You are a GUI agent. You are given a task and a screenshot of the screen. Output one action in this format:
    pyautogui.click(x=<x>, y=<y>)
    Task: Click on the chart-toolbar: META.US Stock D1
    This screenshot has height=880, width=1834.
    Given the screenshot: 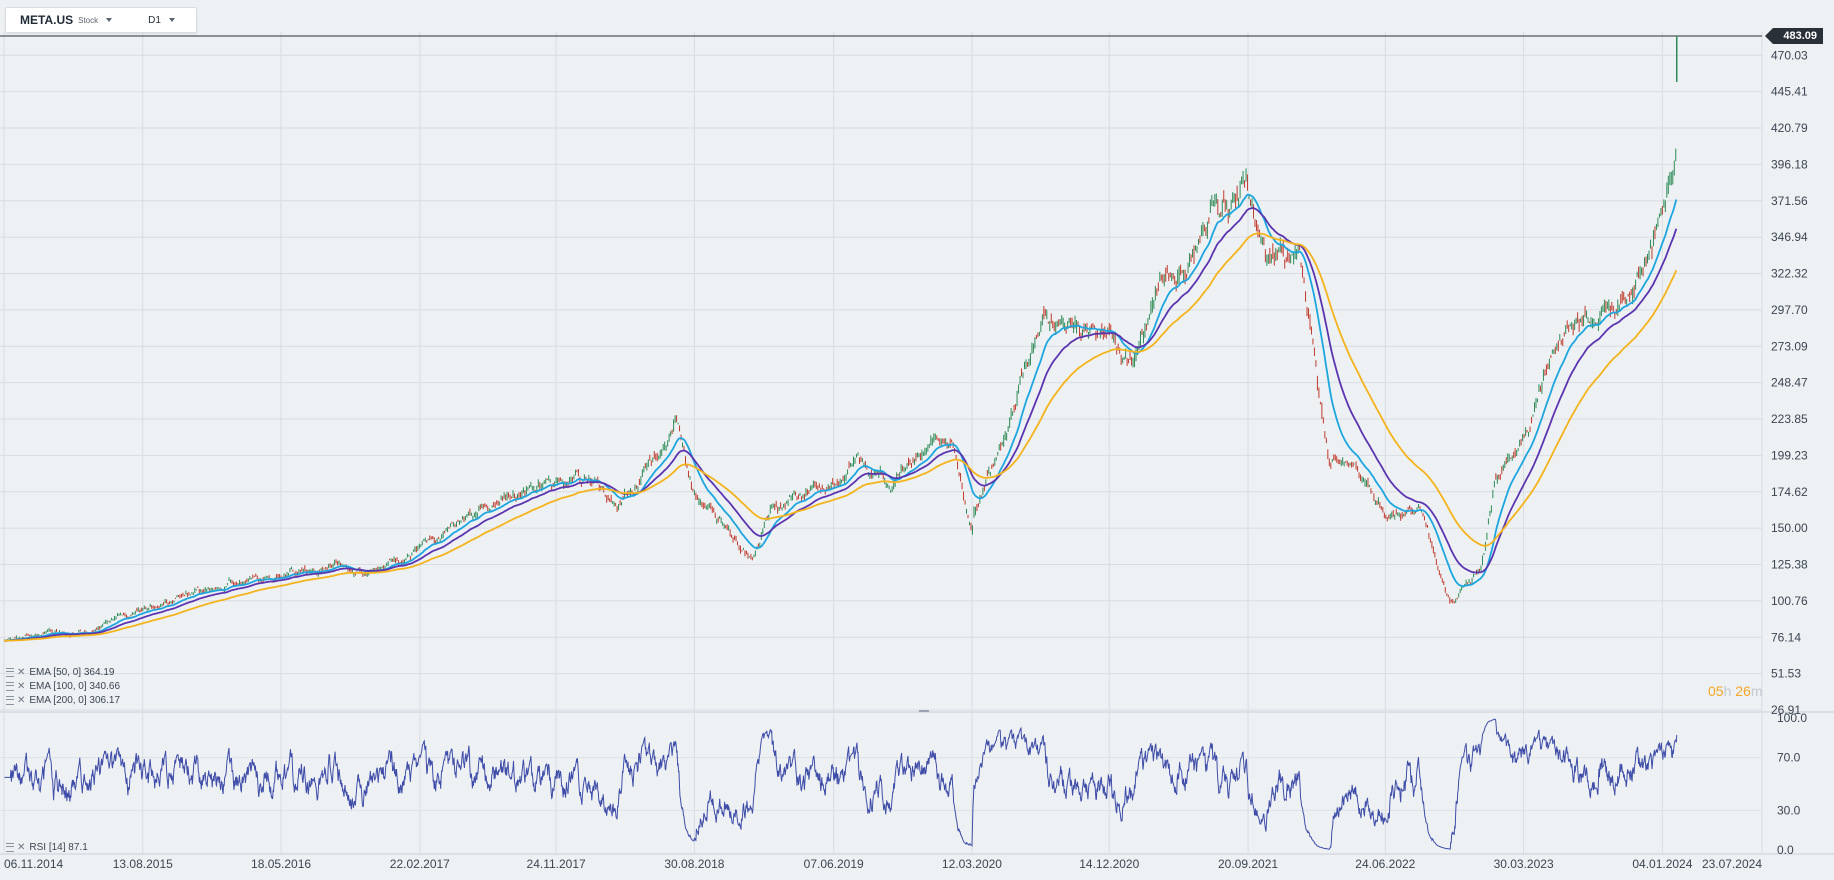 What is the action you would take?
    pyautogui.click(x=101, y=20)
    